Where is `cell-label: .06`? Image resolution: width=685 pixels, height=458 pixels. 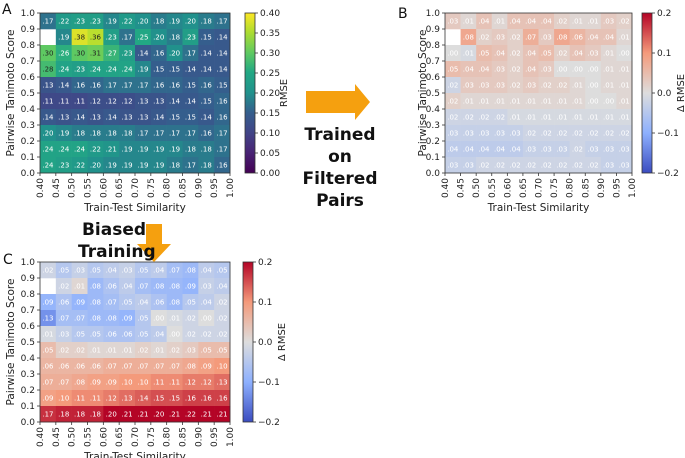 cell-label: .06 is located at coordinates (64, 367).